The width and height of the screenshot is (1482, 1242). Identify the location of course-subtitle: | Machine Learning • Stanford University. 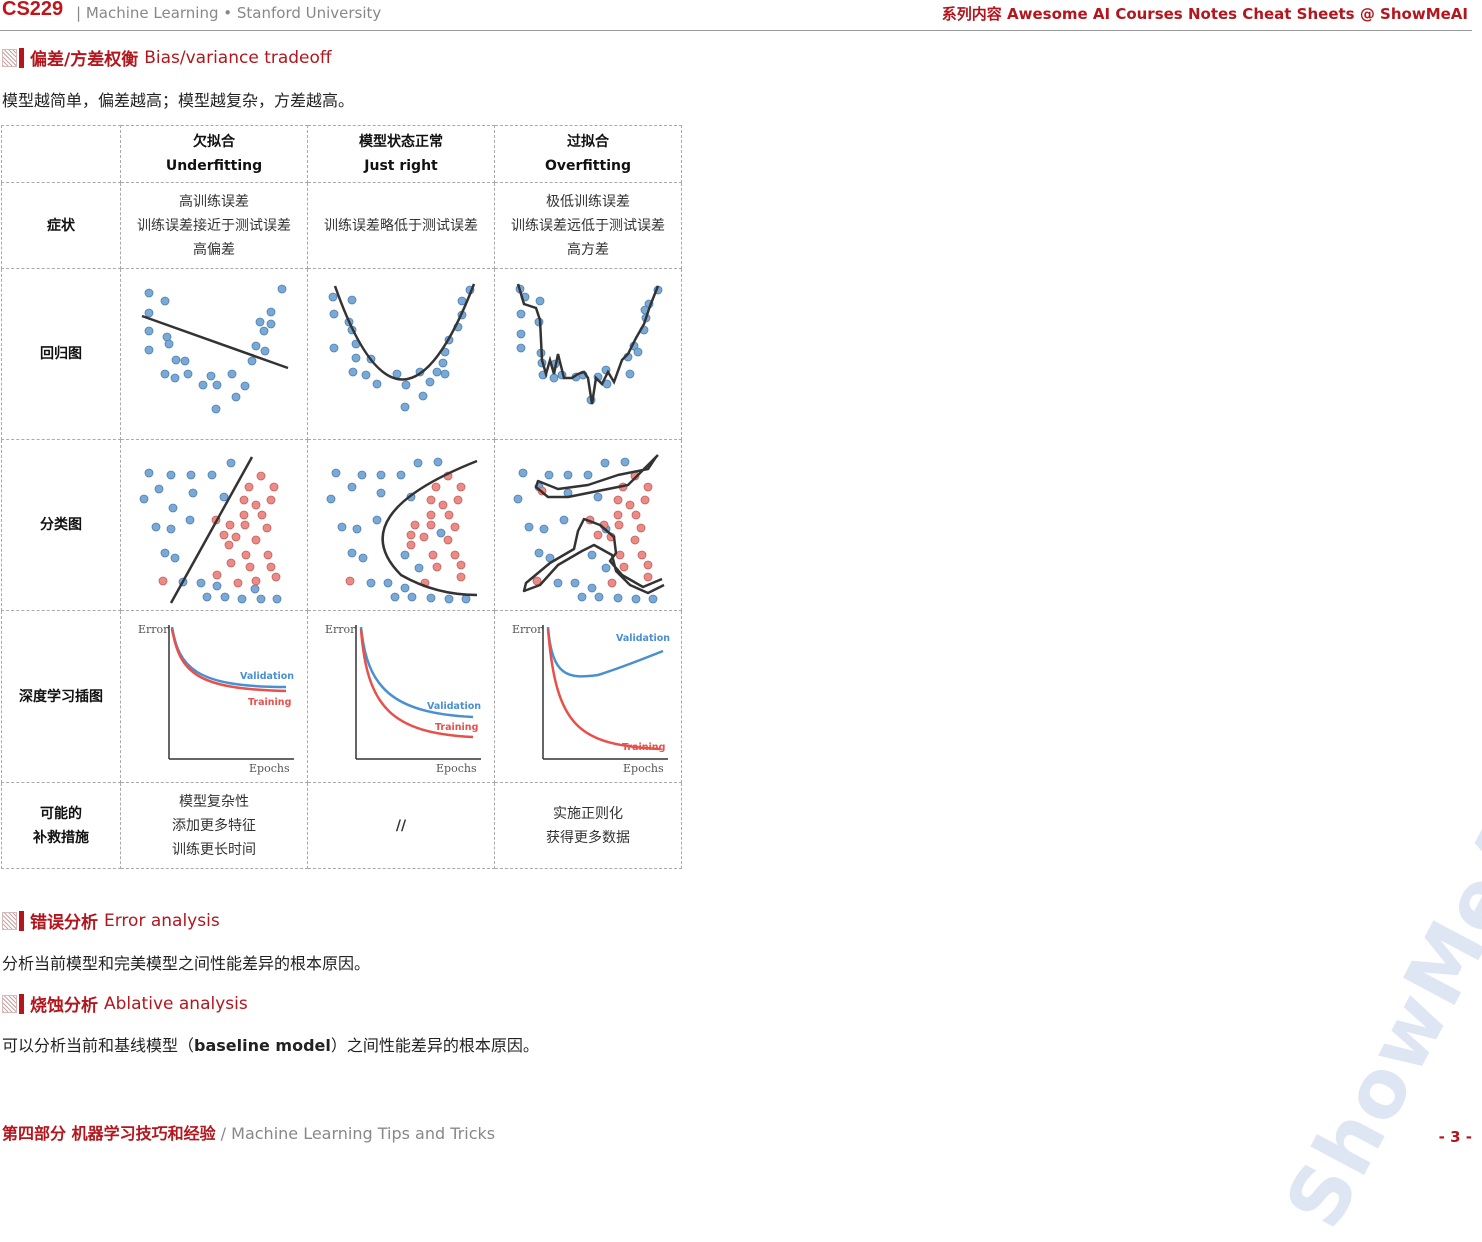
(229, 13).